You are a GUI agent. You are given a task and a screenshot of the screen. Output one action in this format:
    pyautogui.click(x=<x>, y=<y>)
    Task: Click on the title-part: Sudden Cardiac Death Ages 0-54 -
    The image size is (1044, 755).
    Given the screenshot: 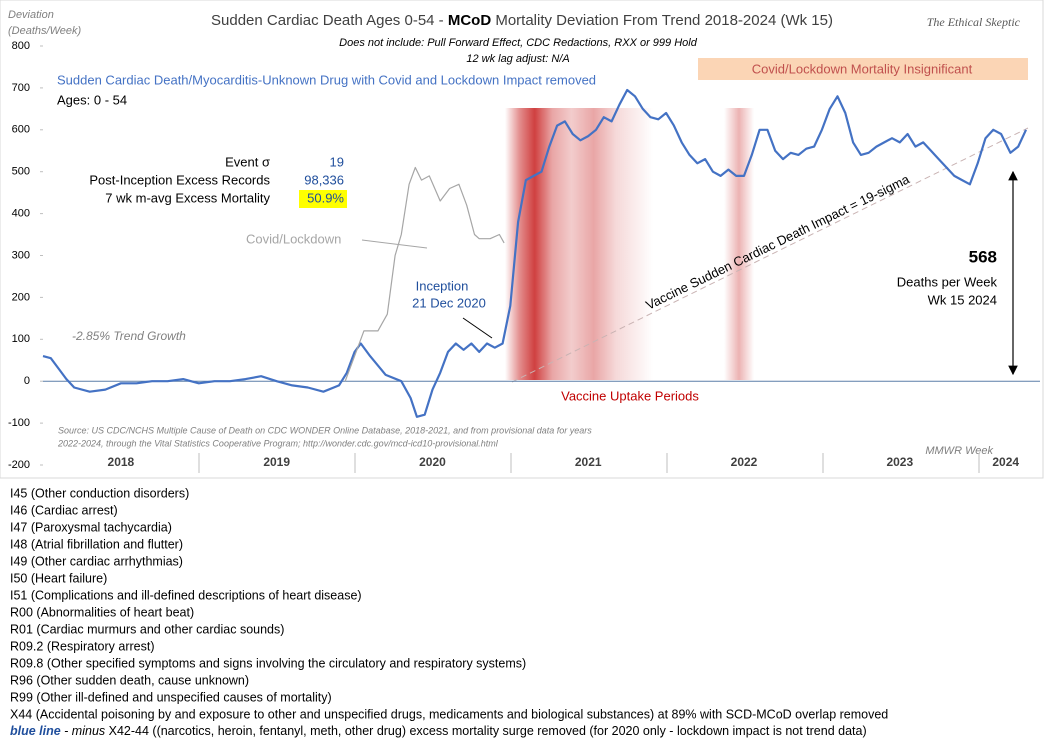 What is the action you would take?
    pyautogui.click(x=329, y=20)
    